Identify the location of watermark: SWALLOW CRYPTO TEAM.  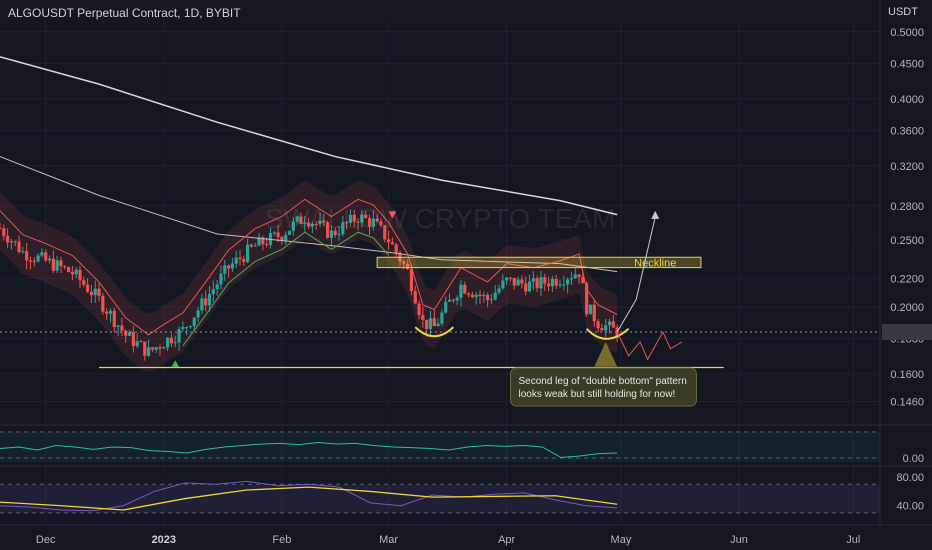
(440, 218).